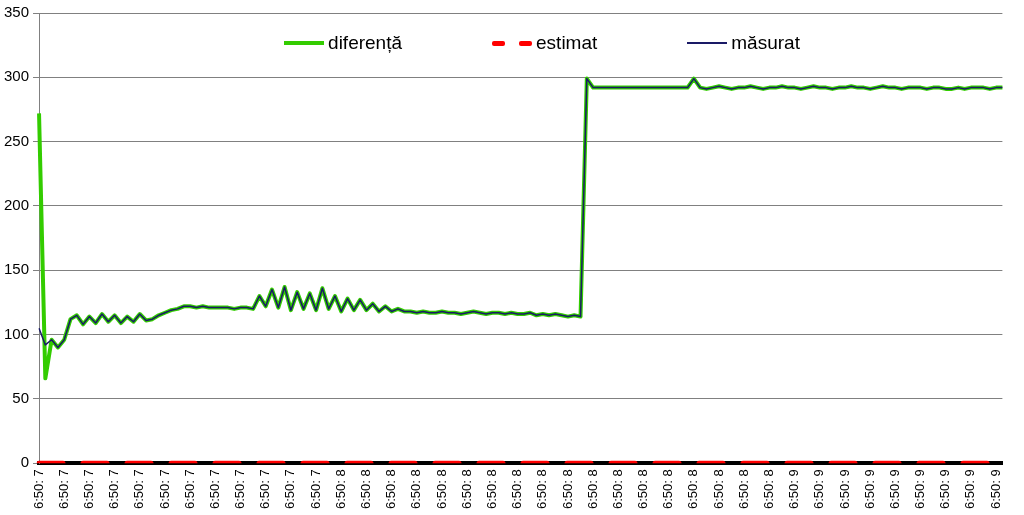 Image resolution: width=1024 pixels, height=515 pixels. Describe the element at coordinates (17, 205) in the screenshot. I see `y-tick-label: 200` at that location.